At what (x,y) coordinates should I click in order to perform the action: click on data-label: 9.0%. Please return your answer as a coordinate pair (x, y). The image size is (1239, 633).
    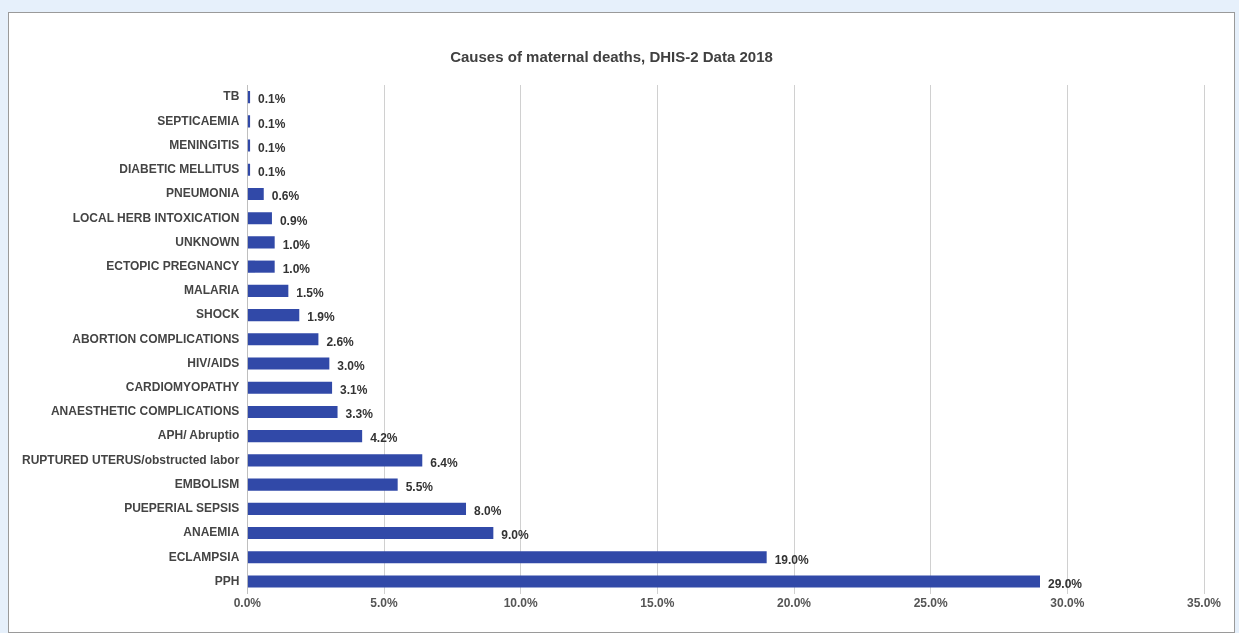
    Looking at the image, I should click on (515, 535).